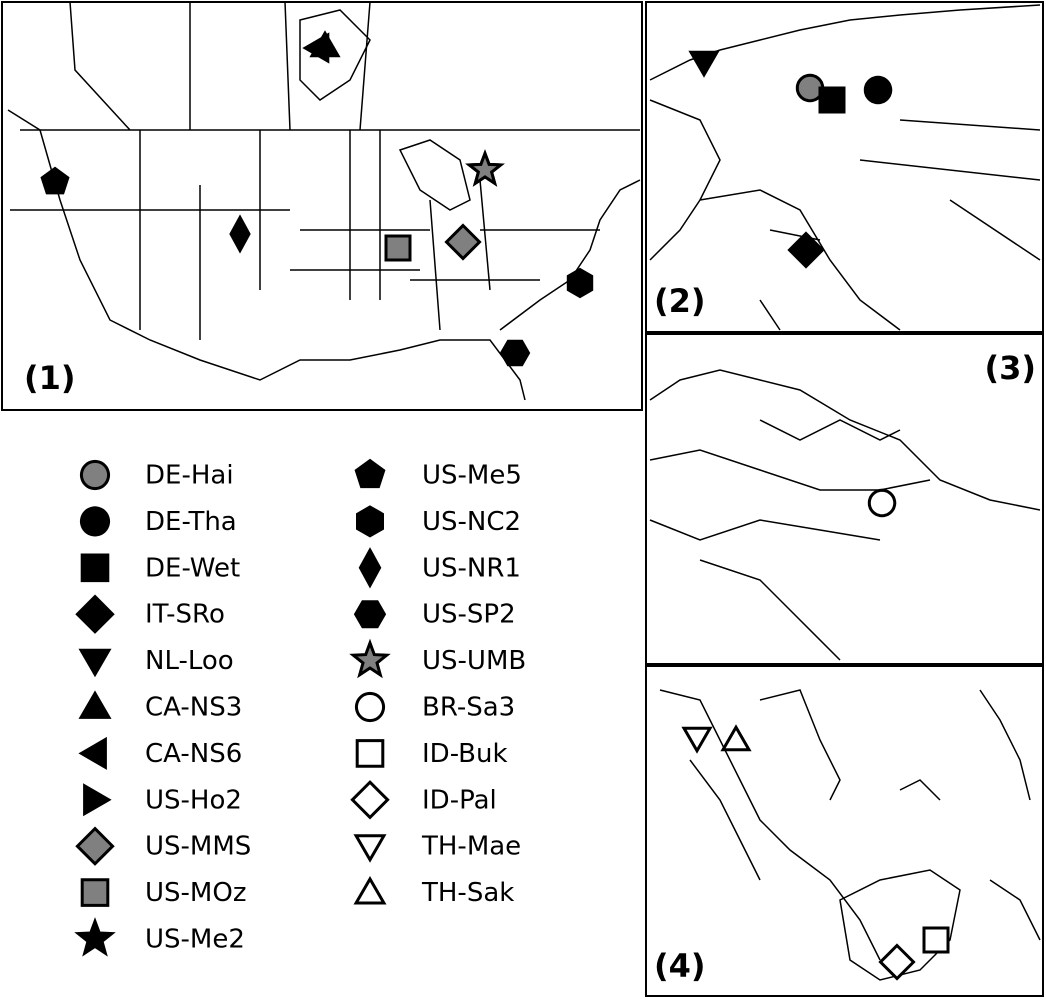 The height and width of the screenshot is (1000, 1046). I want to click on europe-outline, so click(845, 167).